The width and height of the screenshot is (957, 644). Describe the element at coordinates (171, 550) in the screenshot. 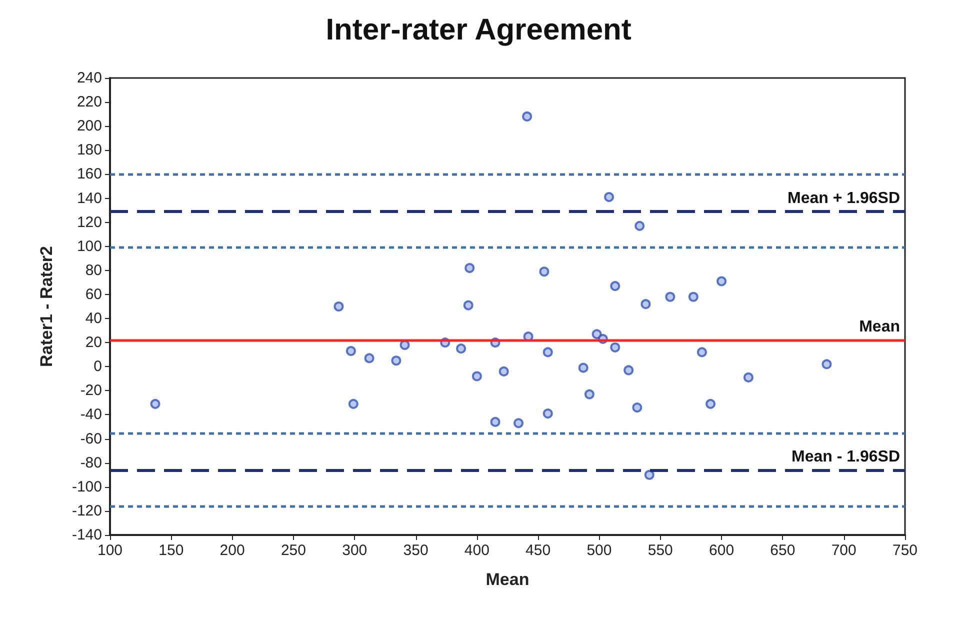

I see `x-tick-label: 150` at that location.